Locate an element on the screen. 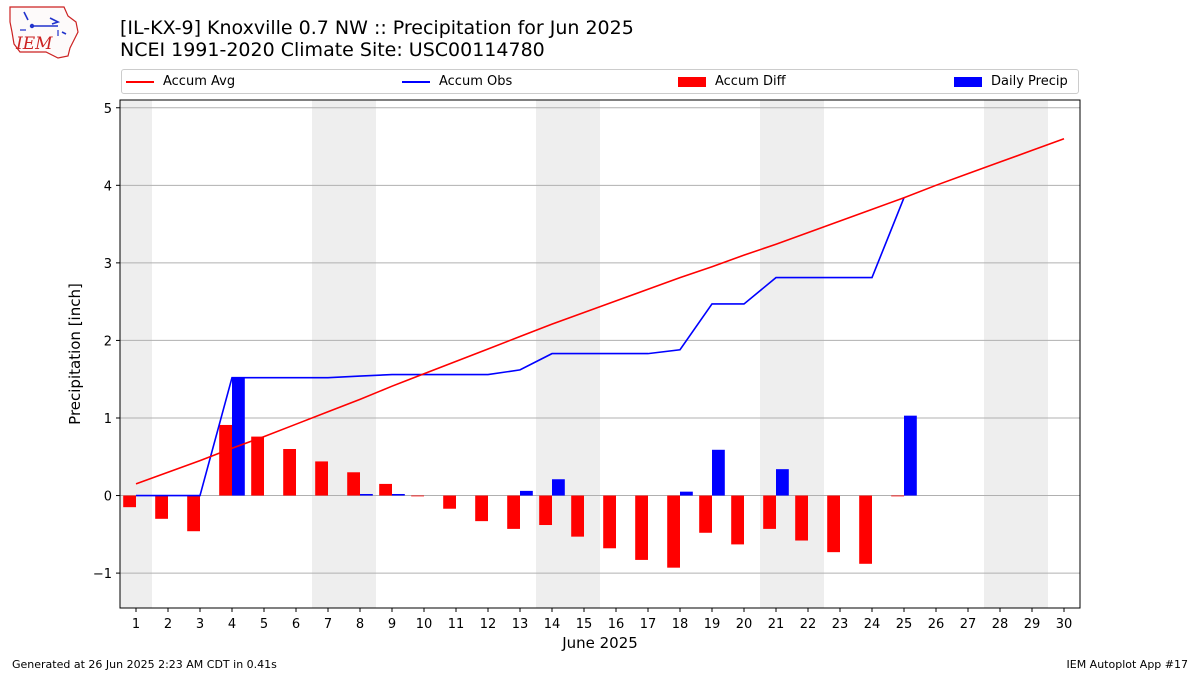 The width and height of the screenshot is (1200, 675). x-tick-label: 10 is located at coordinates (424, 624).